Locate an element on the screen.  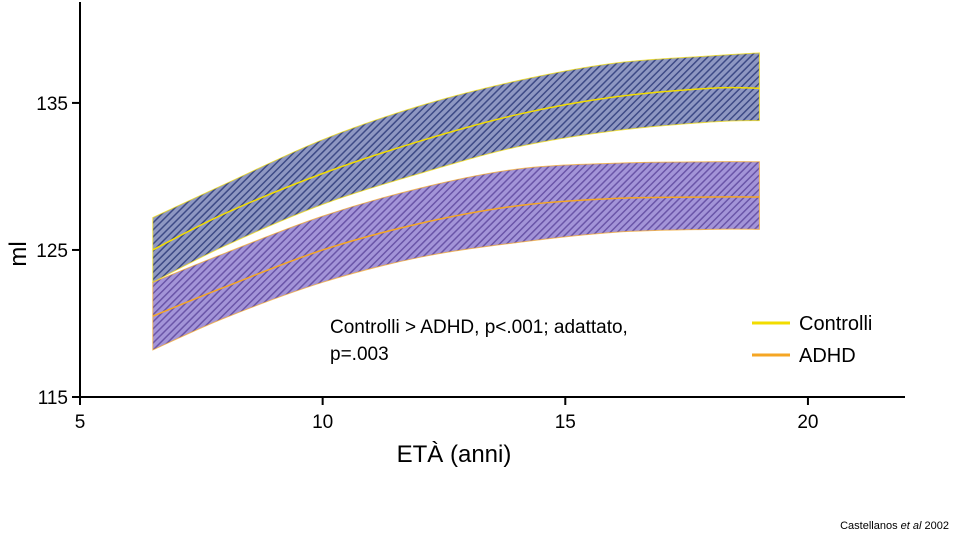
x-ticks: 5 10 15 20 is located at coordinates (447, 415).